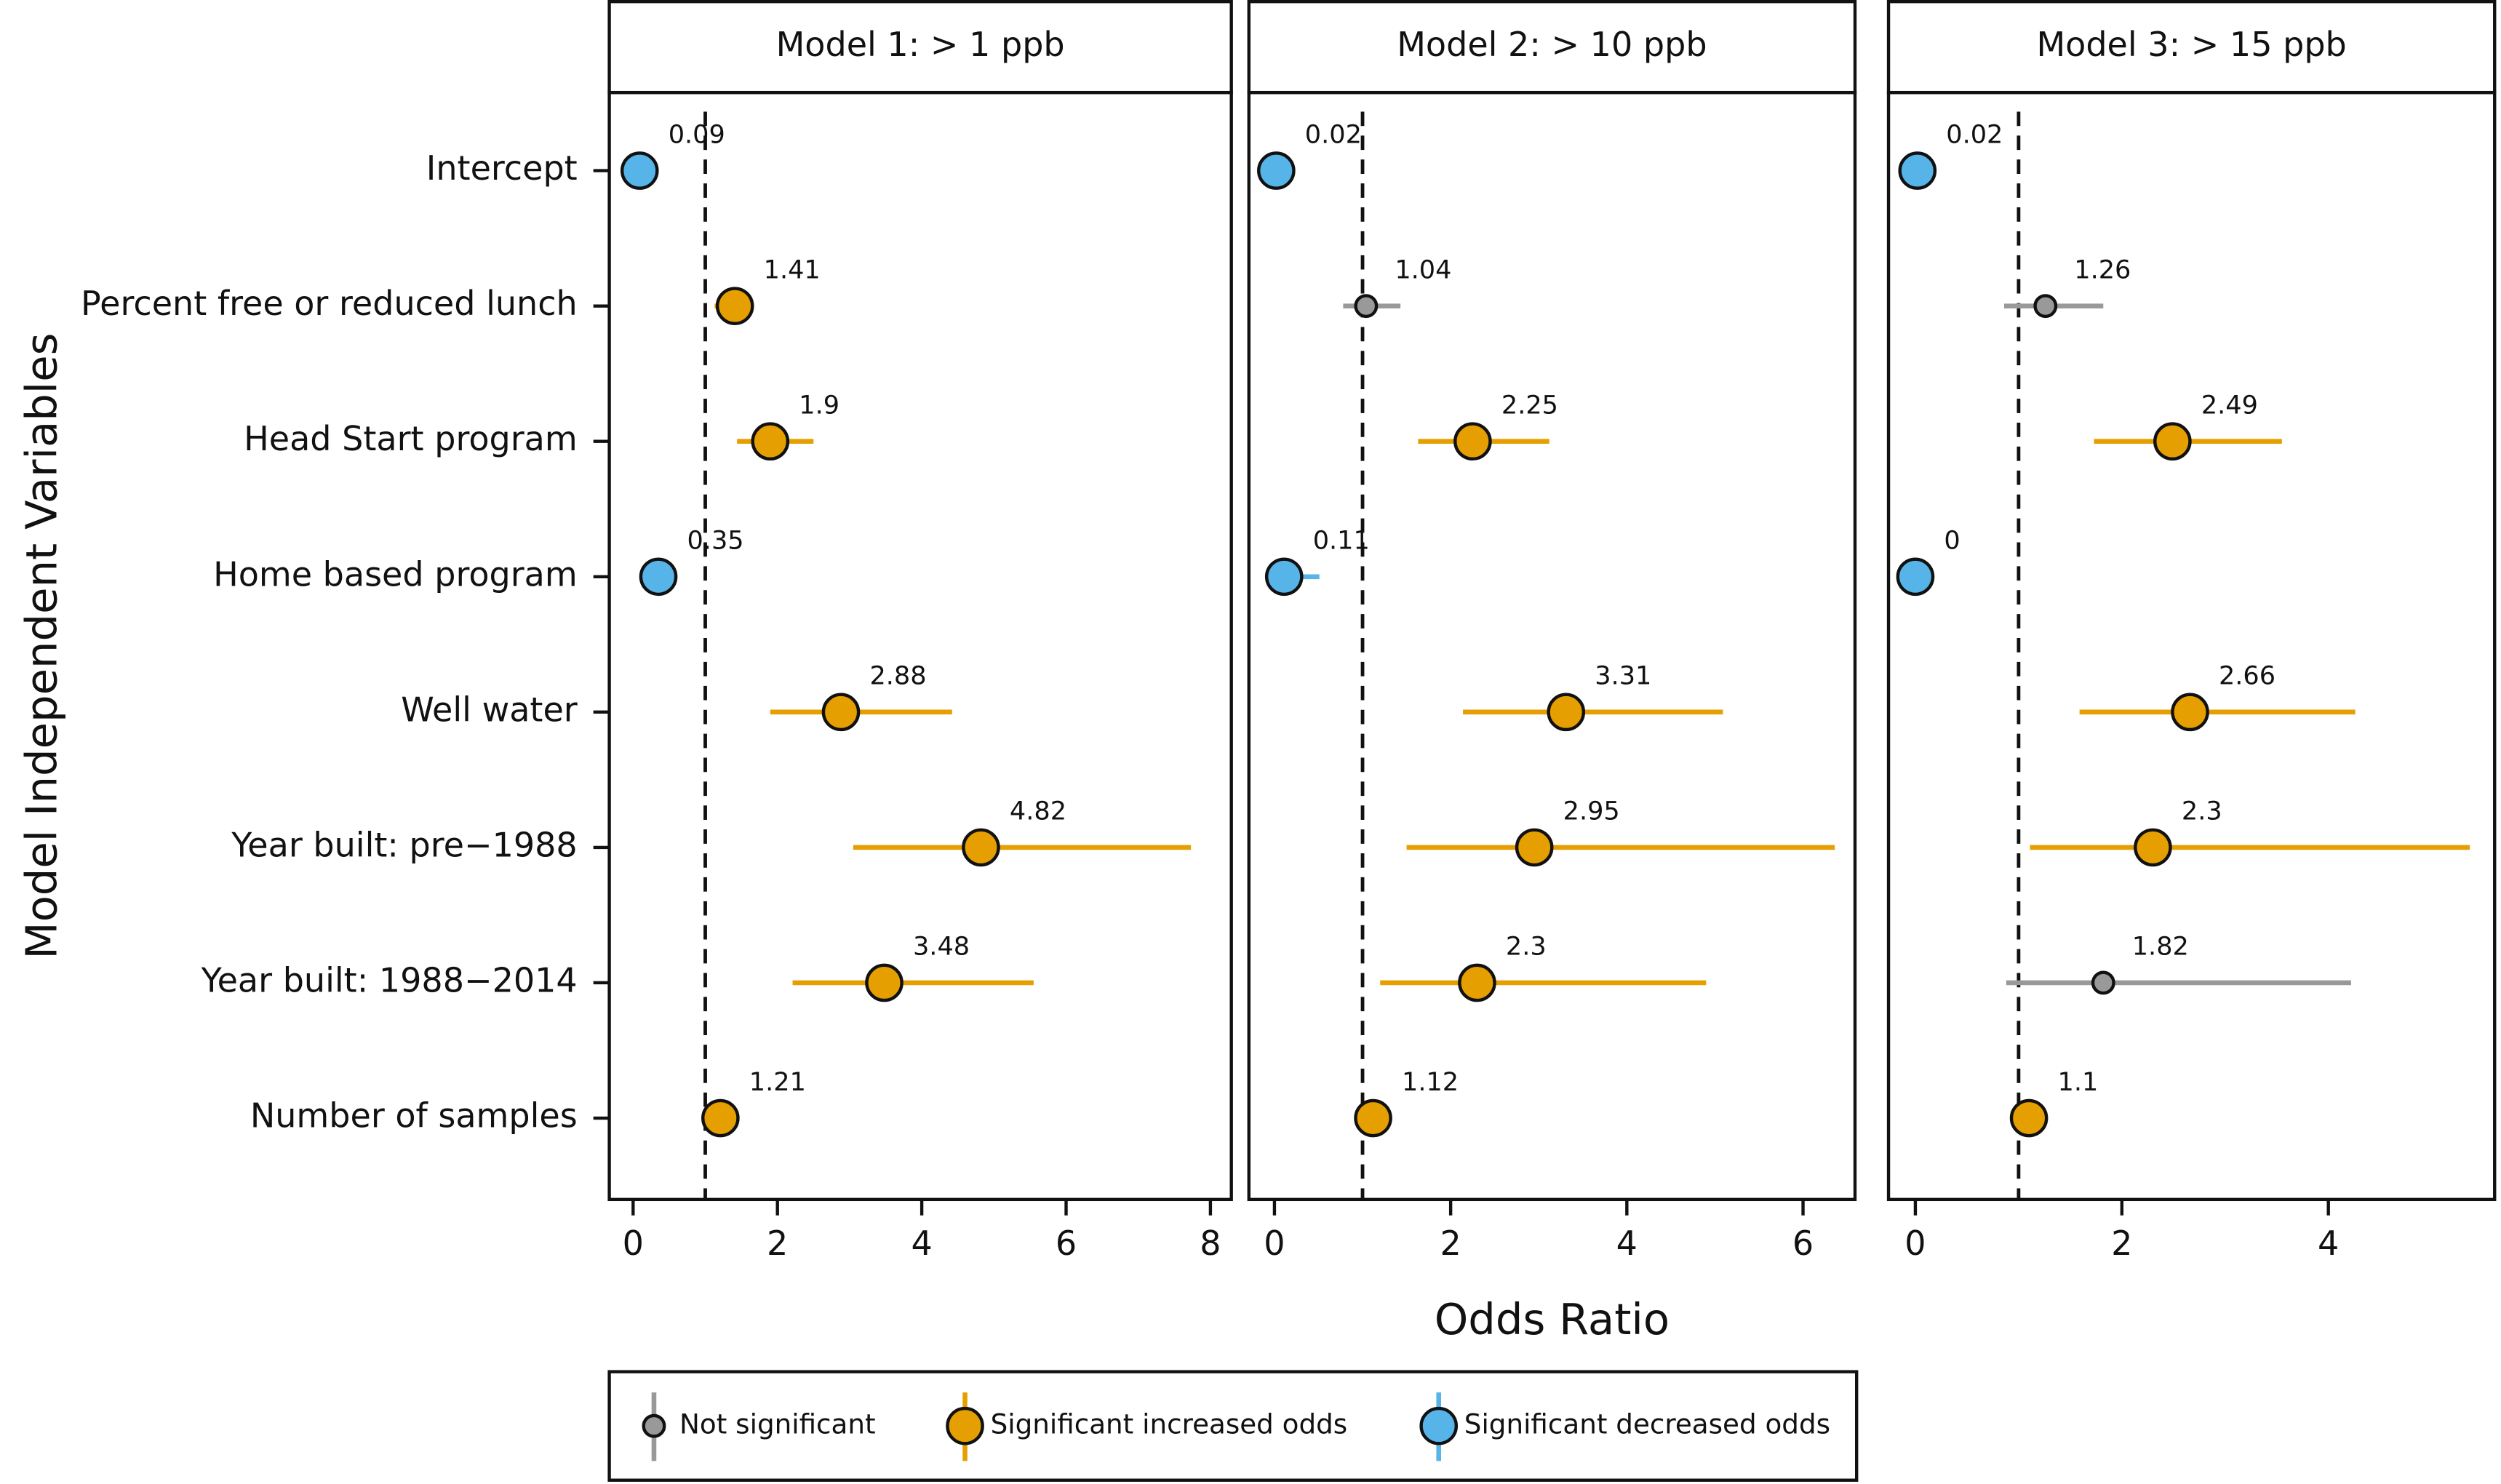  What do you see at coordinates (2247, 676) in the screenshot?
I see `value-label: 2.66` at bounding box center [2247, 676].